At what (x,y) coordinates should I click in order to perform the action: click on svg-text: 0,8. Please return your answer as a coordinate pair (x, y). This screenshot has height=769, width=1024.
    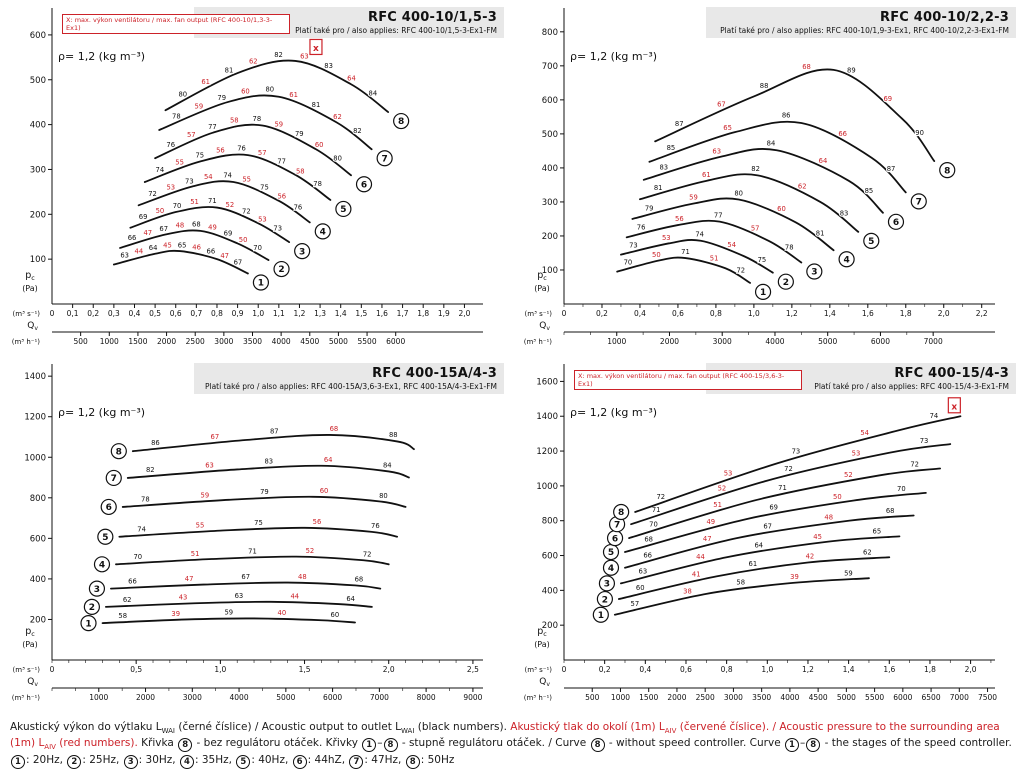
    Looking at the image, I should click on (217, 313).